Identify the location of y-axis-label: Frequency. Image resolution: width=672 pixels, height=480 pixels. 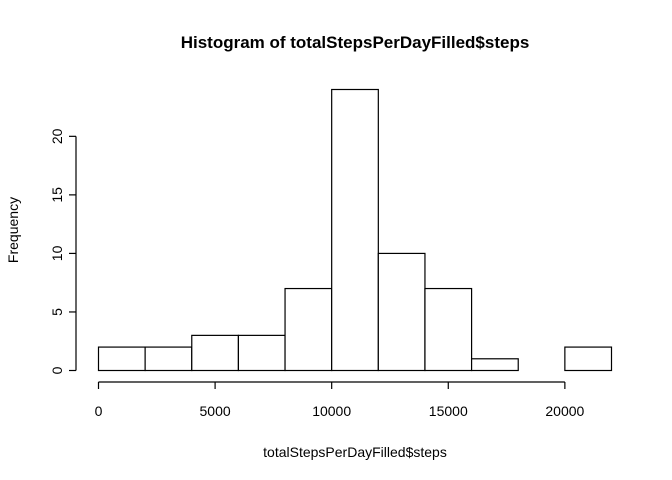
(13, 230).